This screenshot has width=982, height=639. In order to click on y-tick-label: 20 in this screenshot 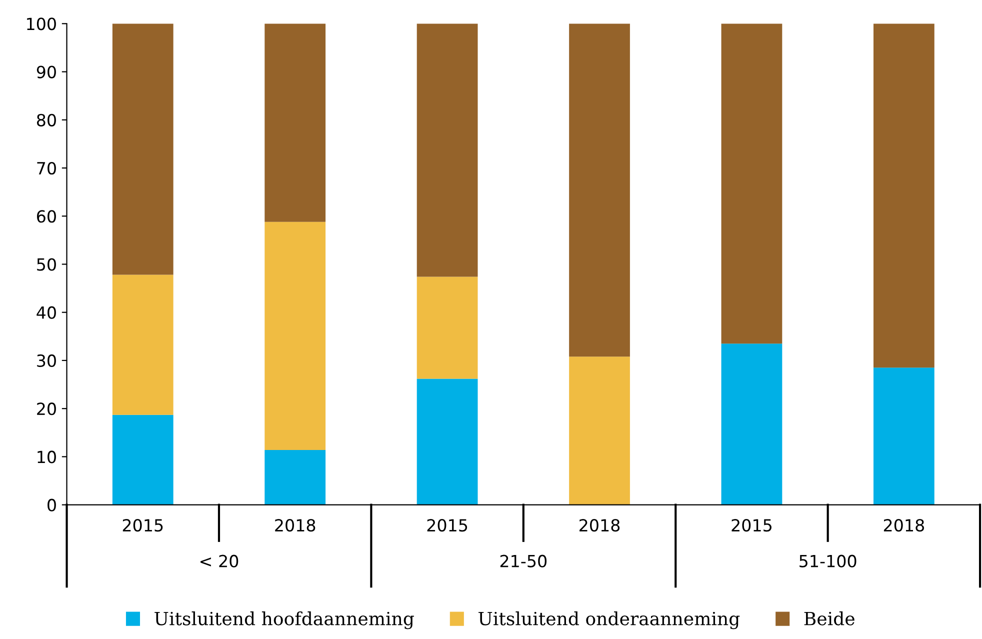, I will do `click(46, 409)`.